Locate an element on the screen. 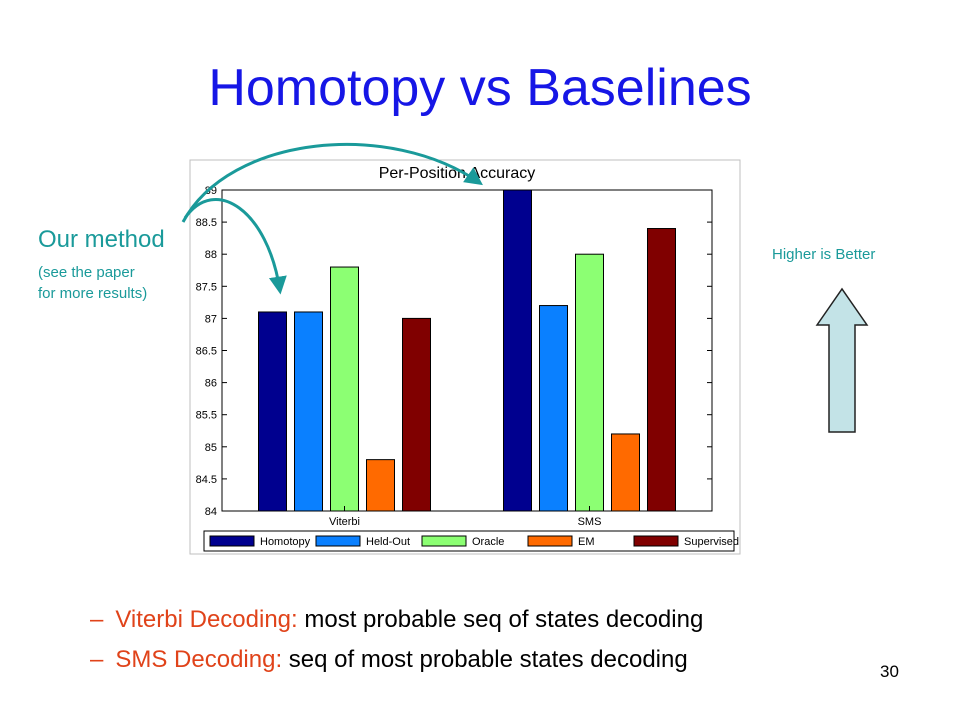 Image resolution: width=960 pixels, height=720 pixels. y-tick-label: 87 is located at coordinates (211, 319).